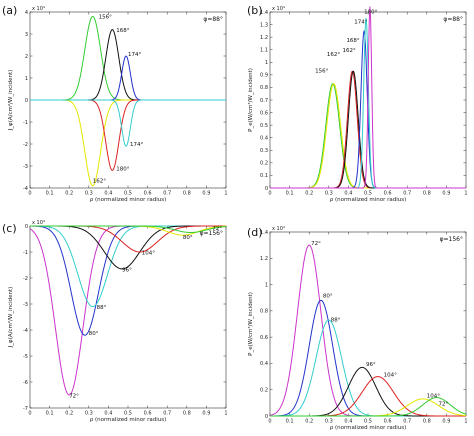  Describe the element at coordinates (360, 22) in the screenshot. I see `curve-annotation: 174°` at that location.